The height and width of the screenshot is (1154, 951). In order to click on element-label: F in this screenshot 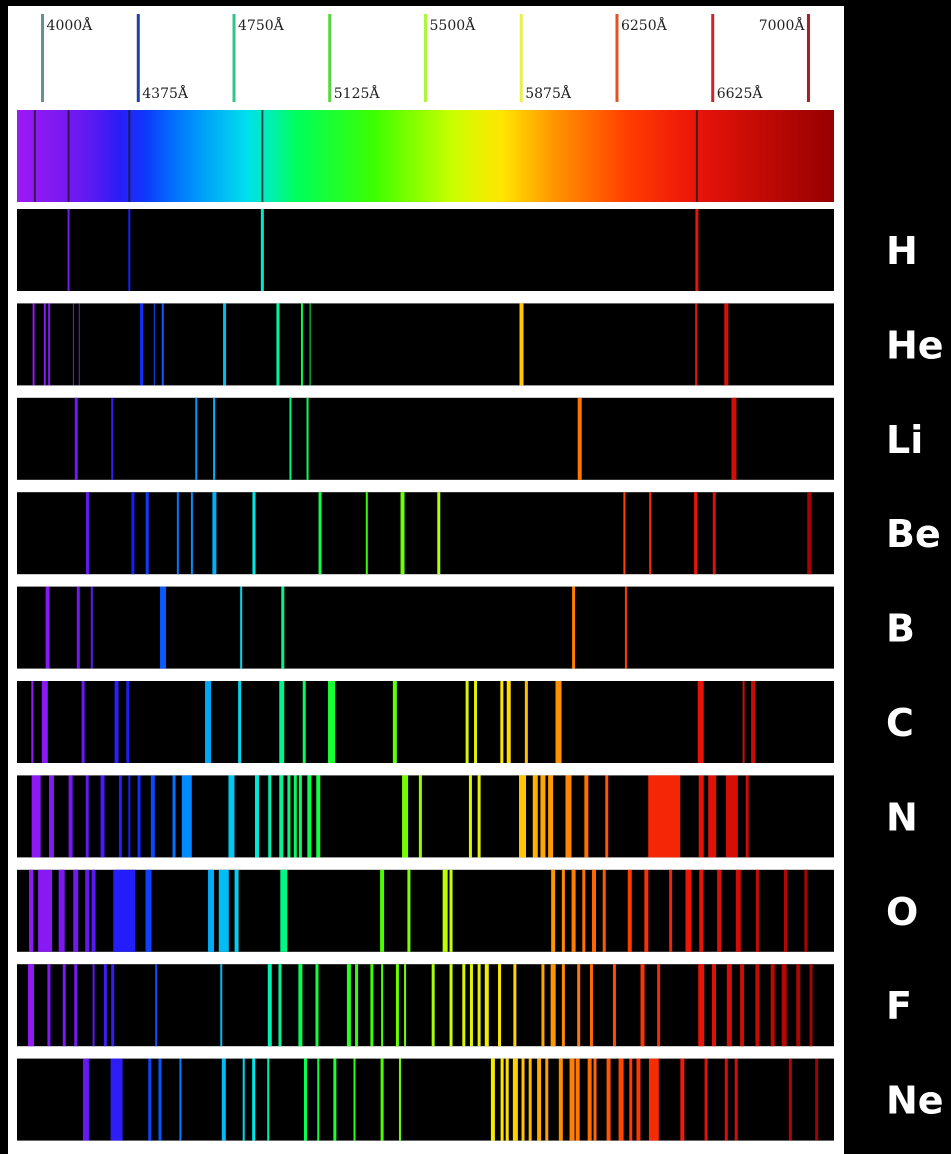, I will do `click(899, 1006)`.